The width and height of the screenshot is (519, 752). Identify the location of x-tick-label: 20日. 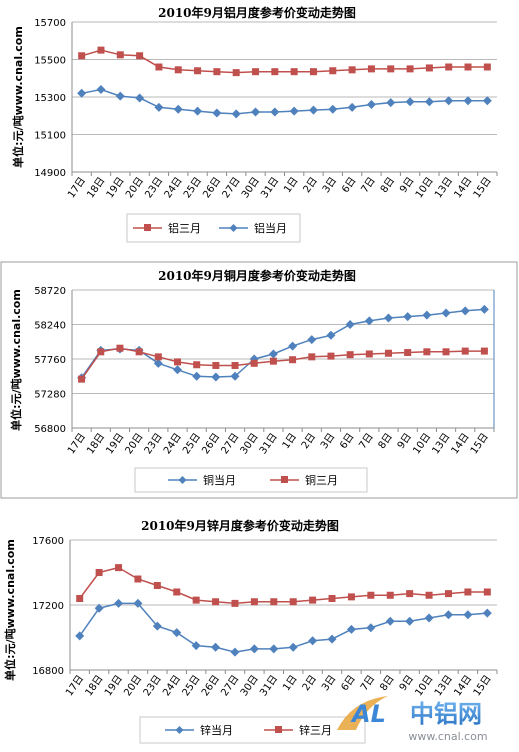
(133, 685).